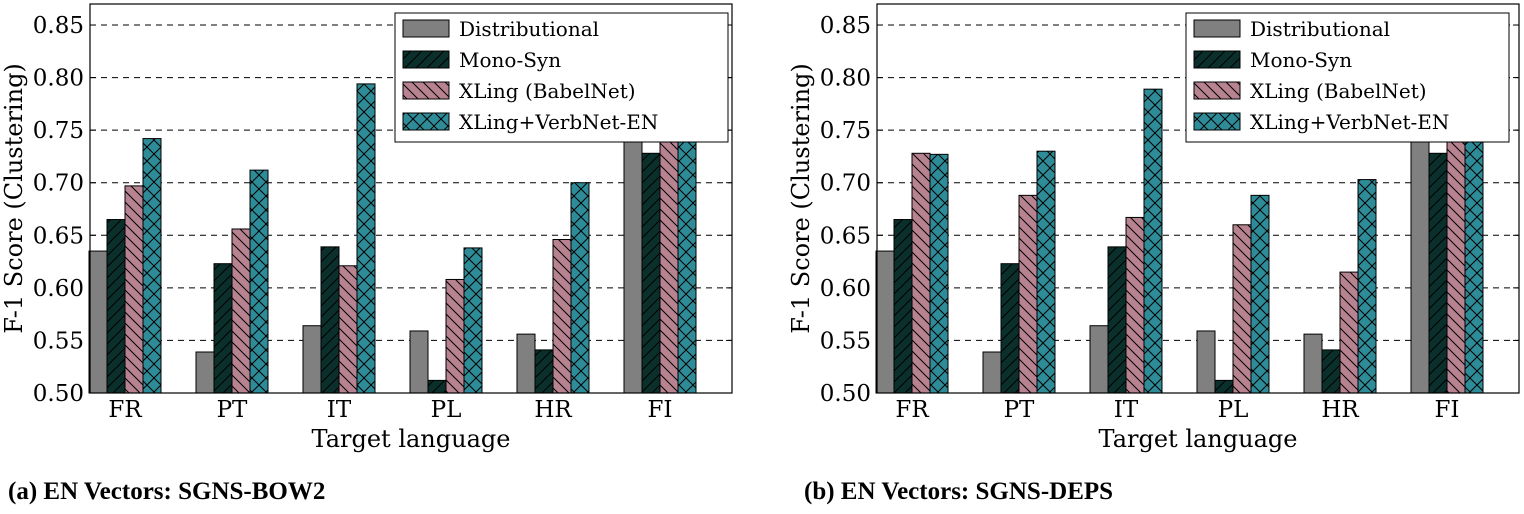 The height and width of the screenshot is (514, 1524). What do you see at coordinates (167, 491) in the screenshot?
I see `caption-a: (a) EN Vectors: SGNS-BOW2` at bounding box center [167, 491].